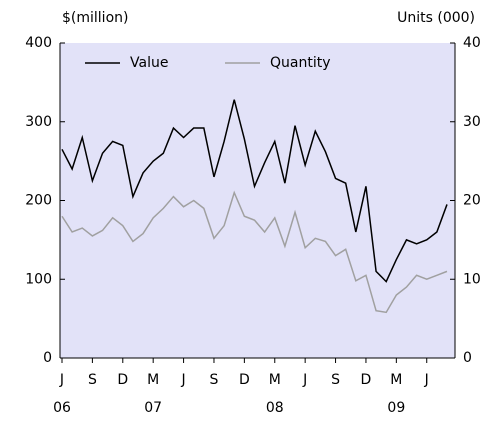 Image resolution: width=489 pixels, height=425 pixels. I want to click on legend-label: Value, so click(149, 63).